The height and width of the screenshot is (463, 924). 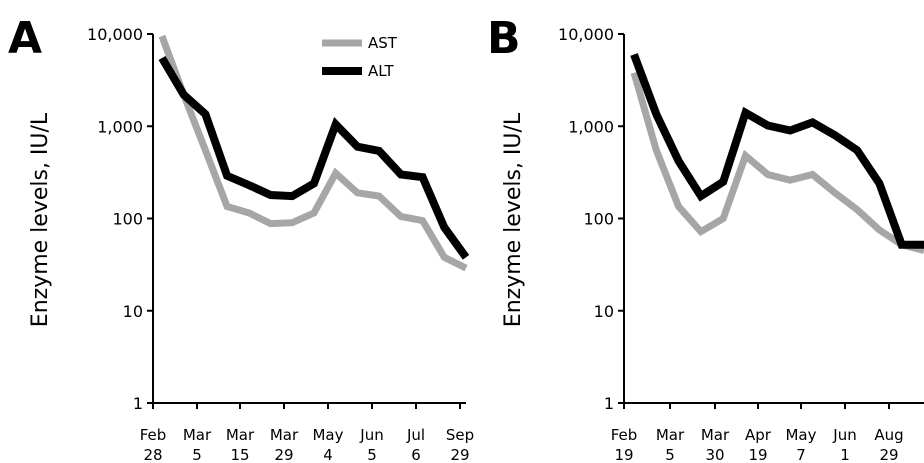 I want to click on panel-b-series-ast-line, so click(x=777, y=162).